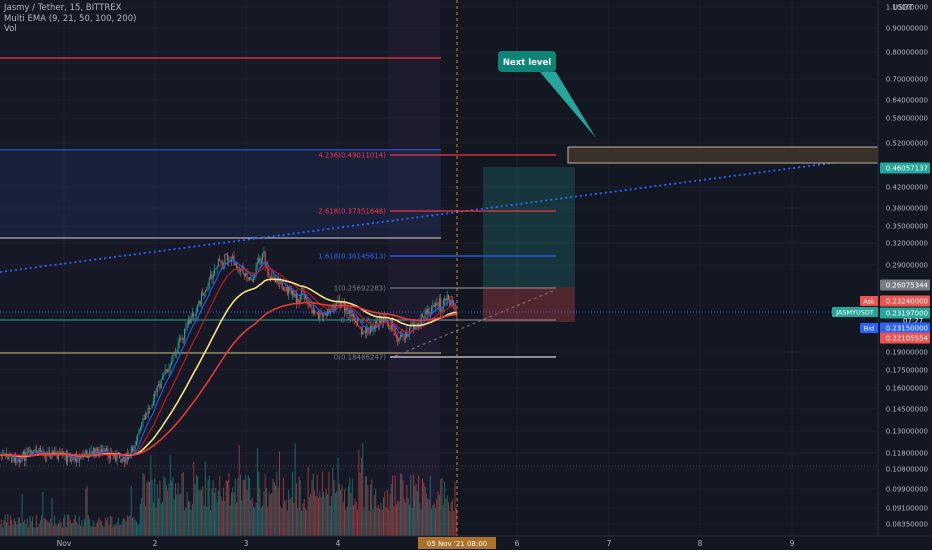  What do you see at coordinates (907, 188) in the screenshot?
I see `price-tick-label: 0.42000000` at bounding box center [907, 188].